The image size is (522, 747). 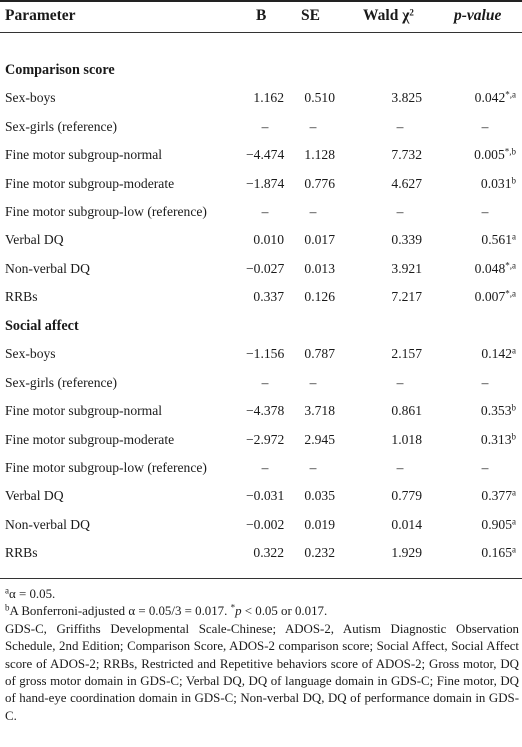 What do you see at coordinates (319, 268) in the screenshot?
I see `cell-se: 0.013` at bounding box center [319, 268].